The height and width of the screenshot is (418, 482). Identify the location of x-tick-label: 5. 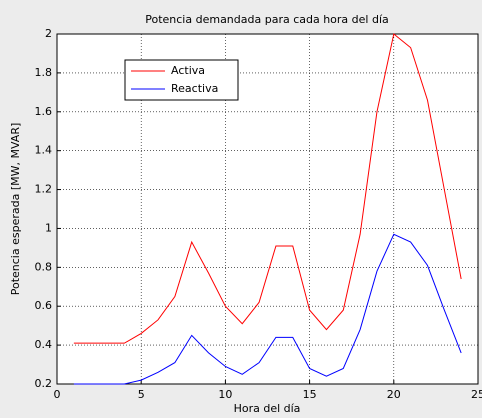
(141, 394).